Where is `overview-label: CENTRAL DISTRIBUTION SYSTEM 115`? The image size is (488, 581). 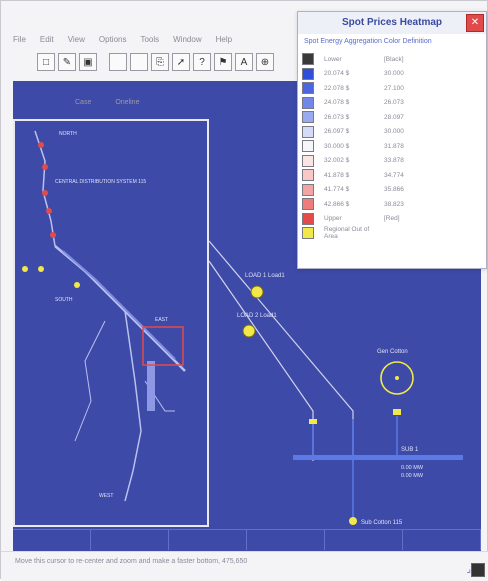
overview-label: CENTRAL DISTRIBUTION SYSTEM 115 is located at coordinates (100, 182).